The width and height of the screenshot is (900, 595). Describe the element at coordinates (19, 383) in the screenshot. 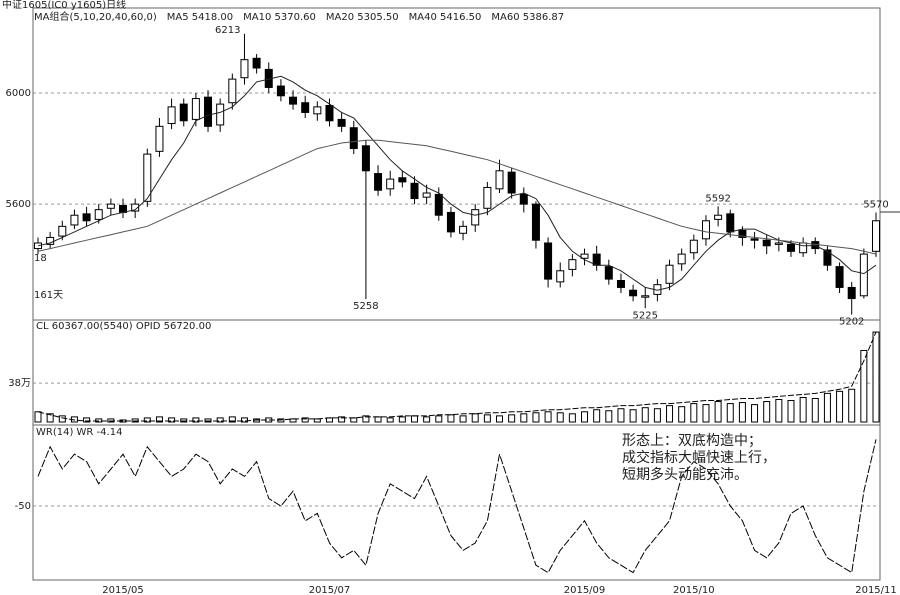

I see `y-tick-label: 38万` at that location.